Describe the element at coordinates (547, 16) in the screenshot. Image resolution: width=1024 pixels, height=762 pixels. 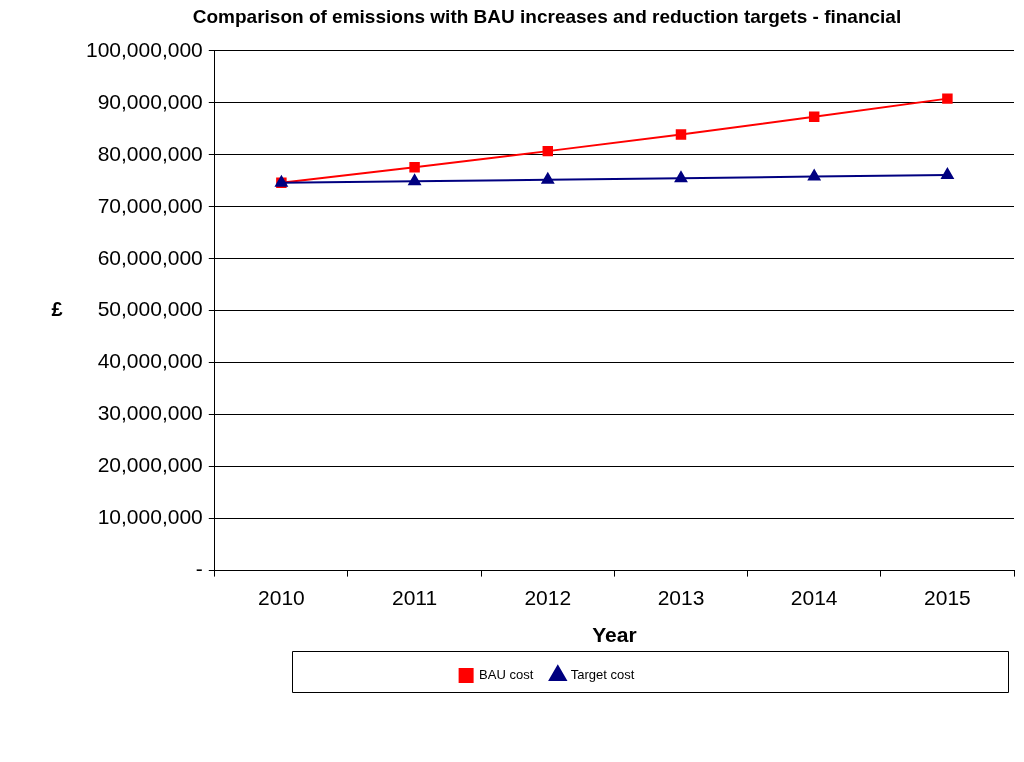
I see `chart-title: Comparison of emissions with BAU increases and reduction targets - financial` at that location.